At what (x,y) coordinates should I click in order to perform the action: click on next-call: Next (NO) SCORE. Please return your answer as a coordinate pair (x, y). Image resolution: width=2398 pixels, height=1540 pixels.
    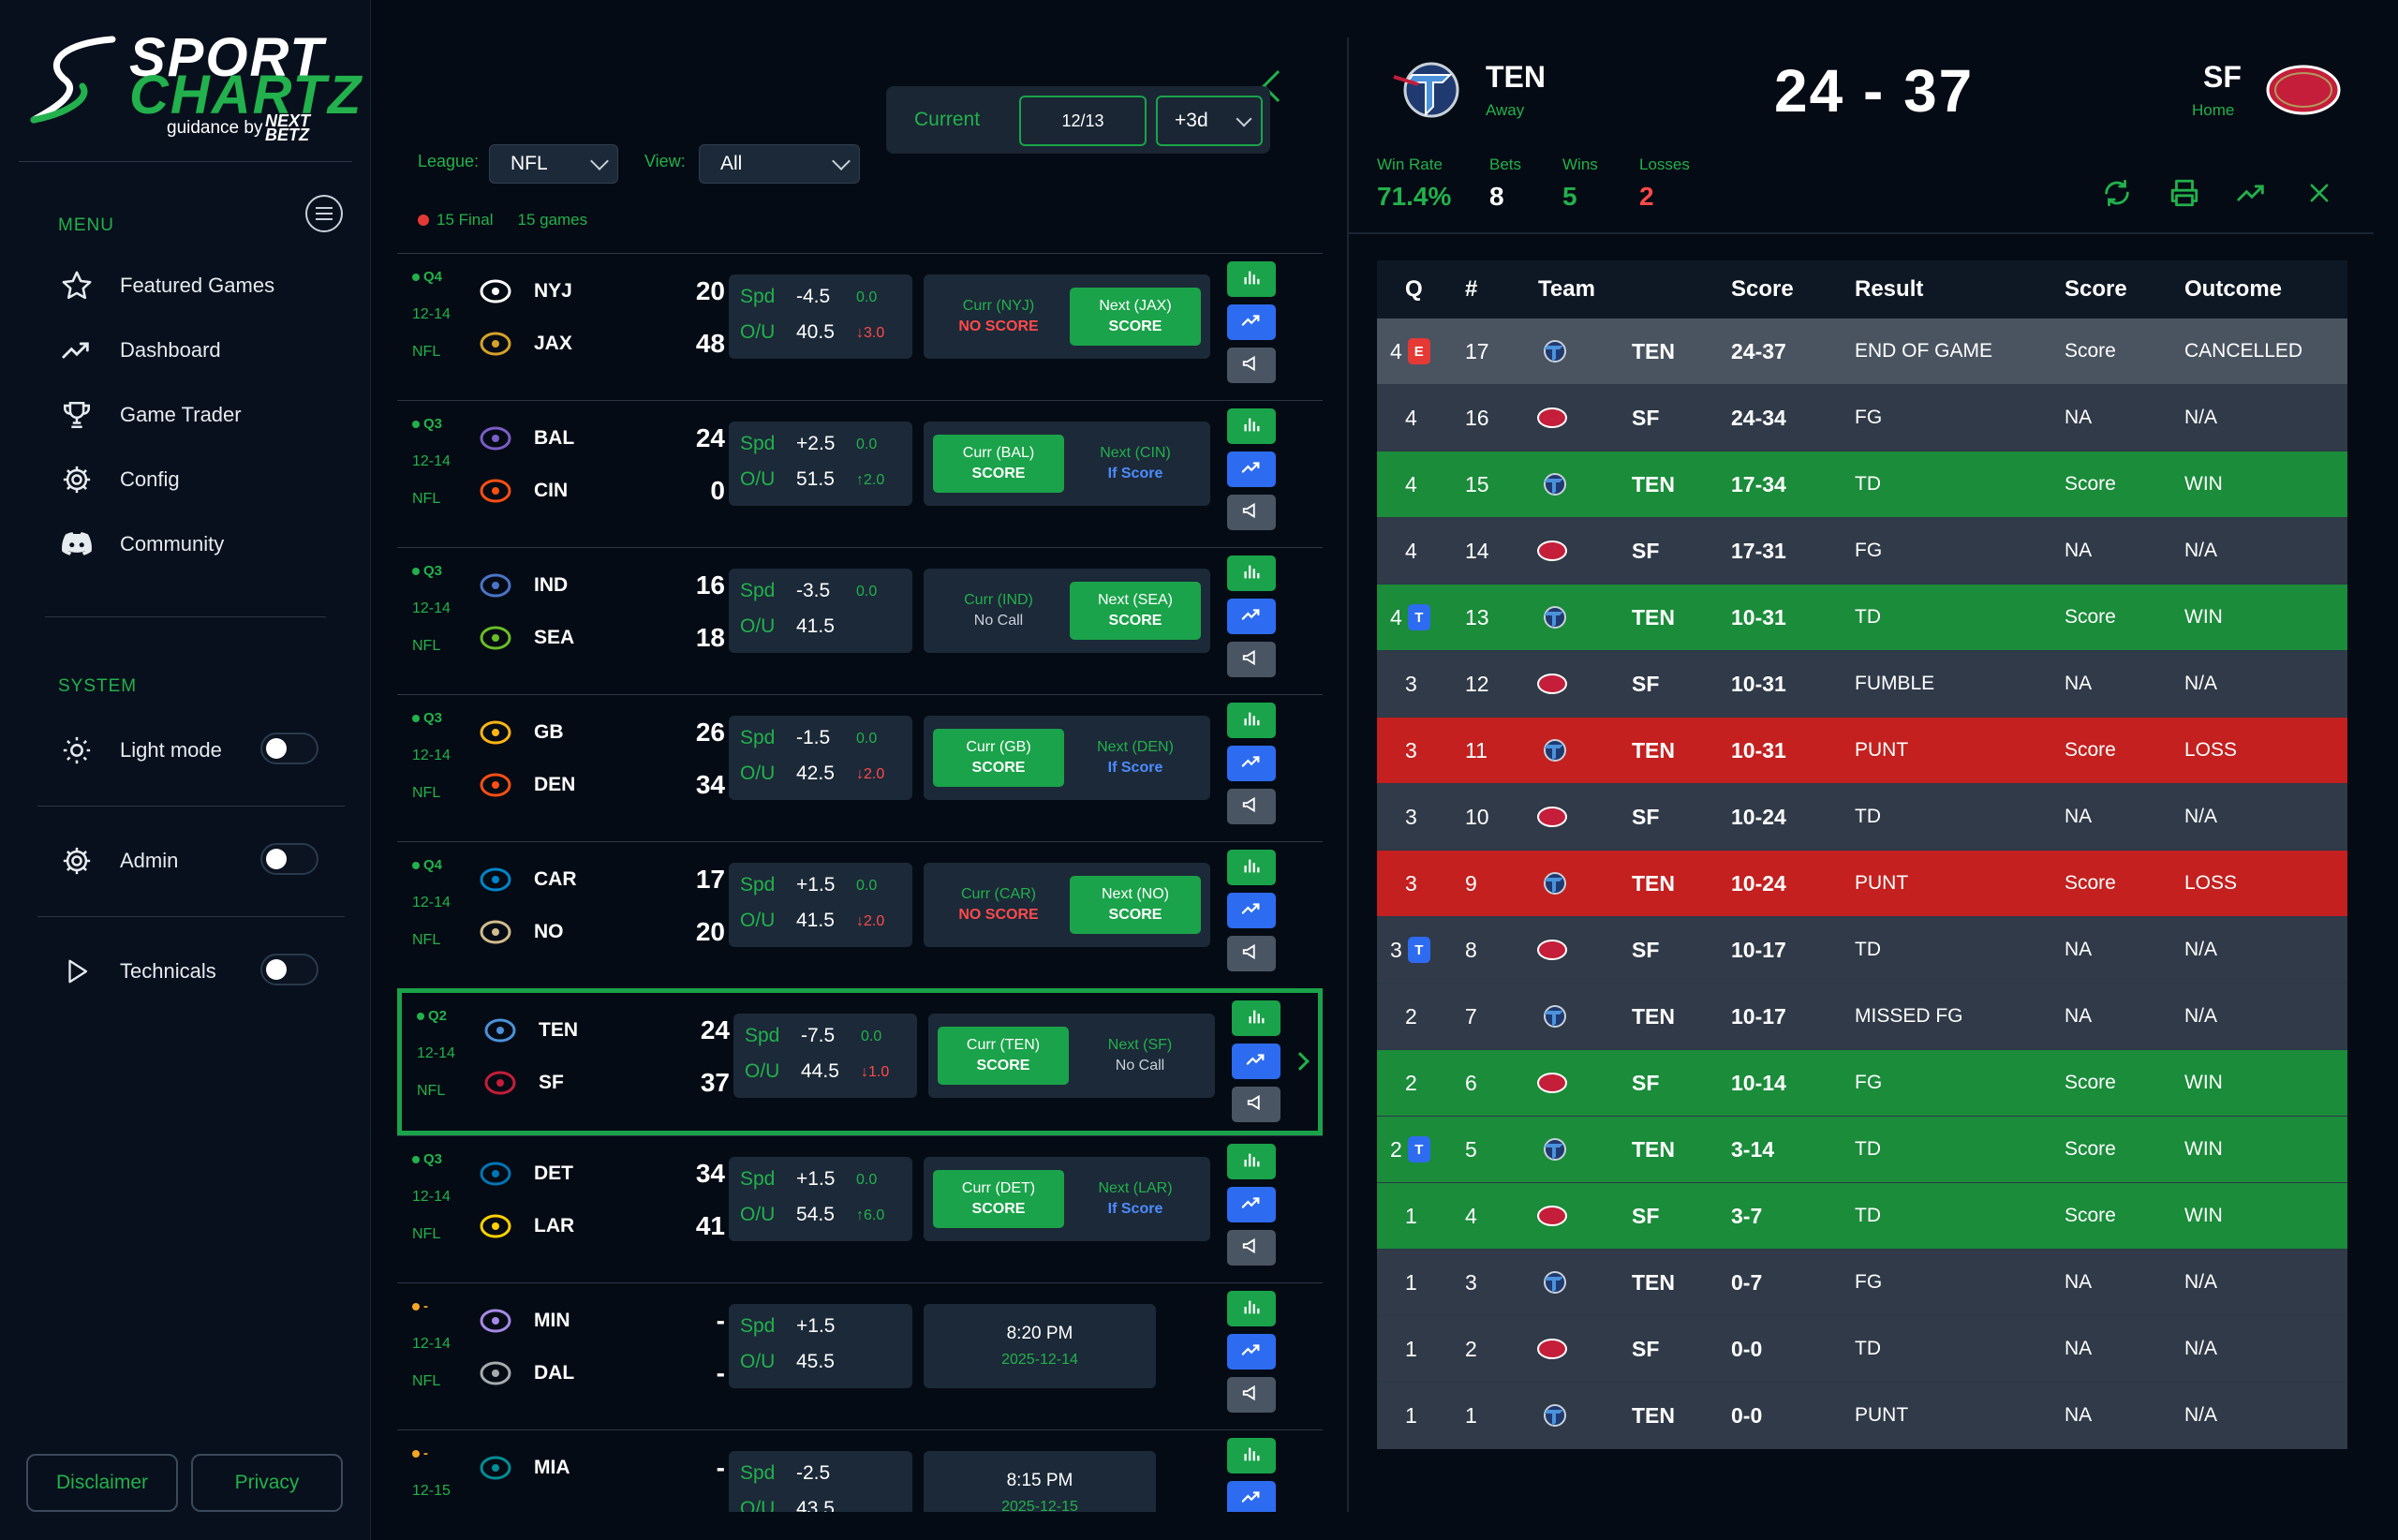
    Looking at the image, I should click on (1135, 905).